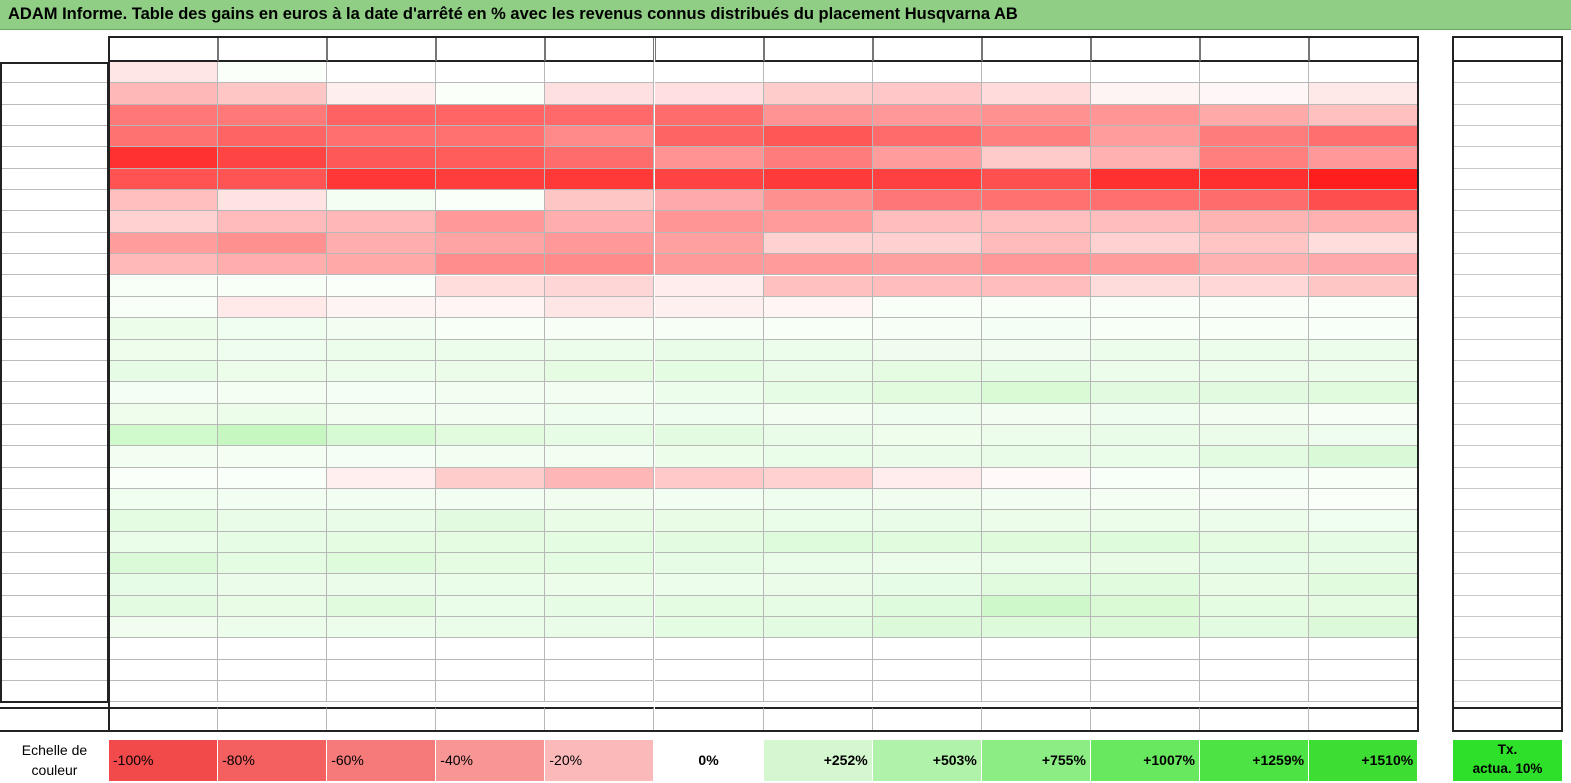  What do you see at coordinates (927, 760) in the screenshot?
I see `color-scale-swatch: +503%` at bounding box center [927, 760].